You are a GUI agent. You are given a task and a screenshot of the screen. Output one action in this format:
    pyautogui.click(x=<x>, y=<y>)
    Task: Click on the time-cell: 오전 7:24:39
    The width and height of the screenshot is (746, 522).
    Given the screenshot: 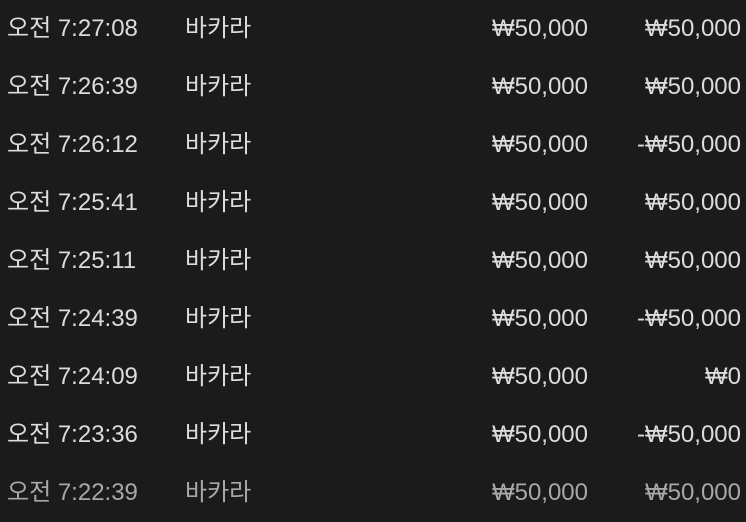 What is the action you would take?
    pyautogui.click(x=72, y=318)
    